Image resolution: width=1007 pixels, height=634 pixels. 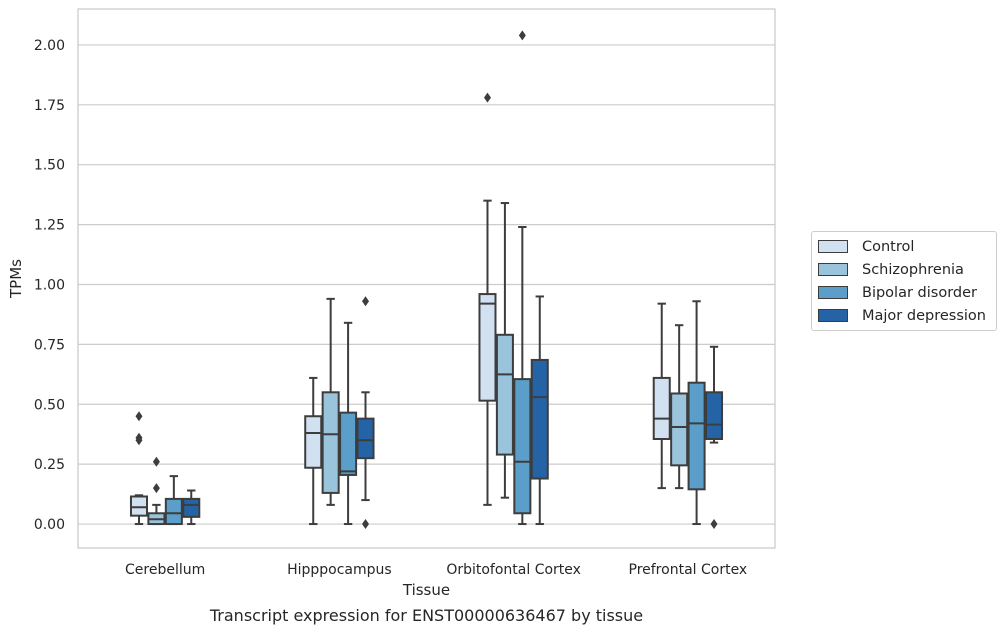 What do you see at coordinates (924, 315) in the screenshot?
I see `legend-label: Major depression` at bounding box center [924, 315].